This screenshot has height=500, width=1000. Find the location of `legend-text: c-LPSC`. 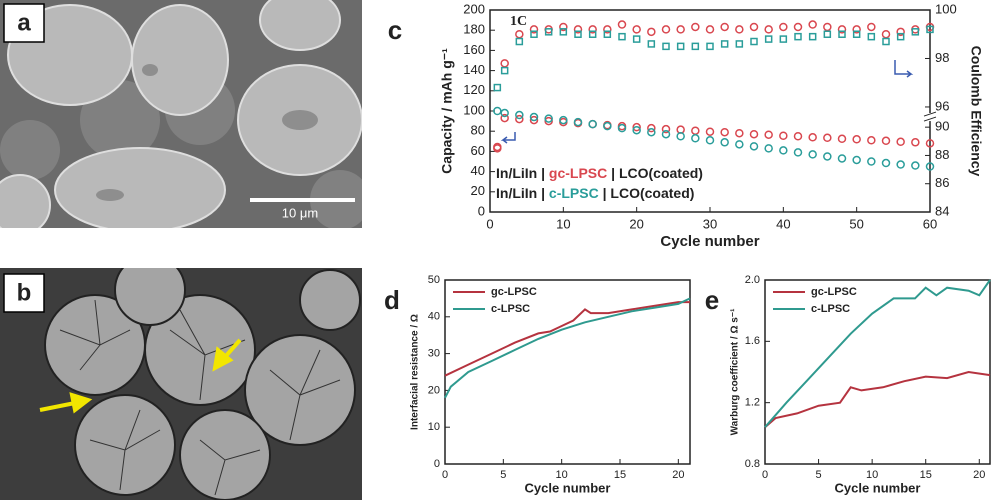

legend-text: c-LPSC is located at coordinates (574, 193).